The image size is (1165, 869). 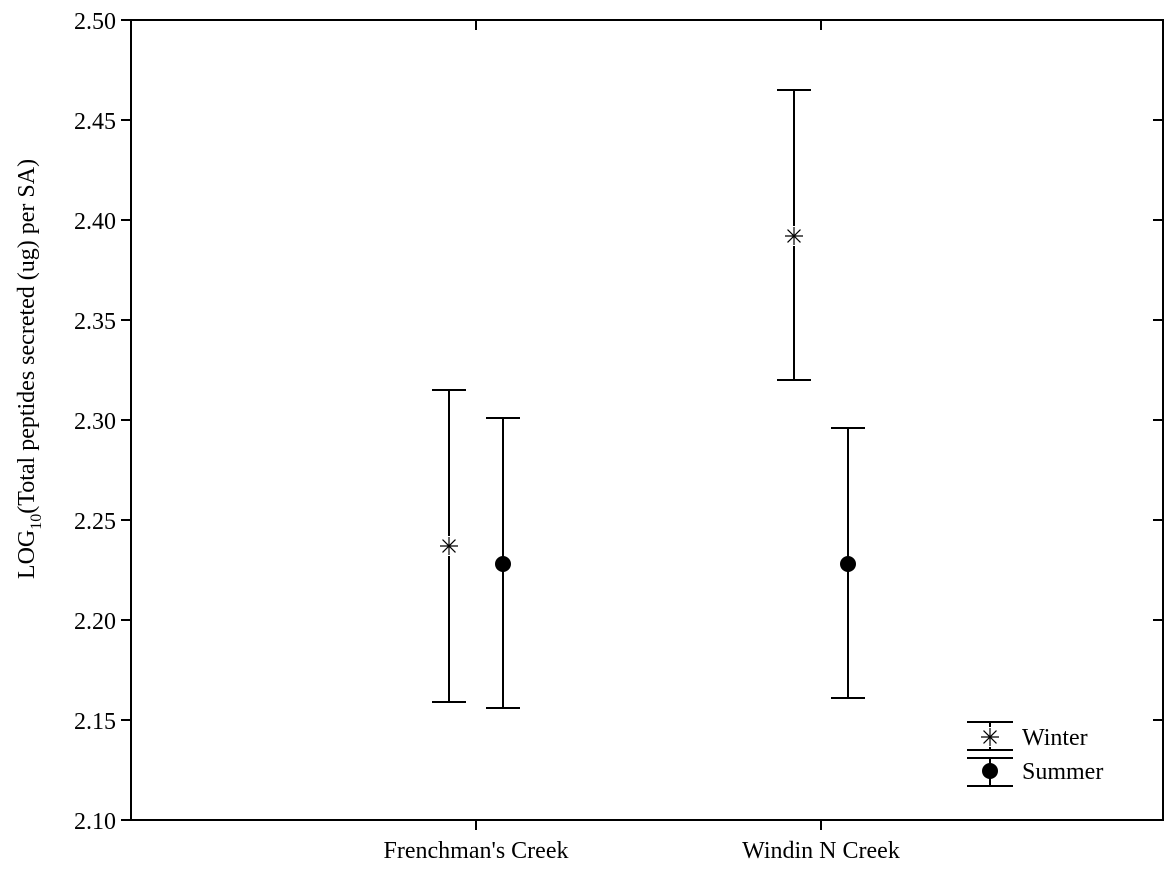 I want to click on legend-label: Summer, so click(x=1062, y=772).